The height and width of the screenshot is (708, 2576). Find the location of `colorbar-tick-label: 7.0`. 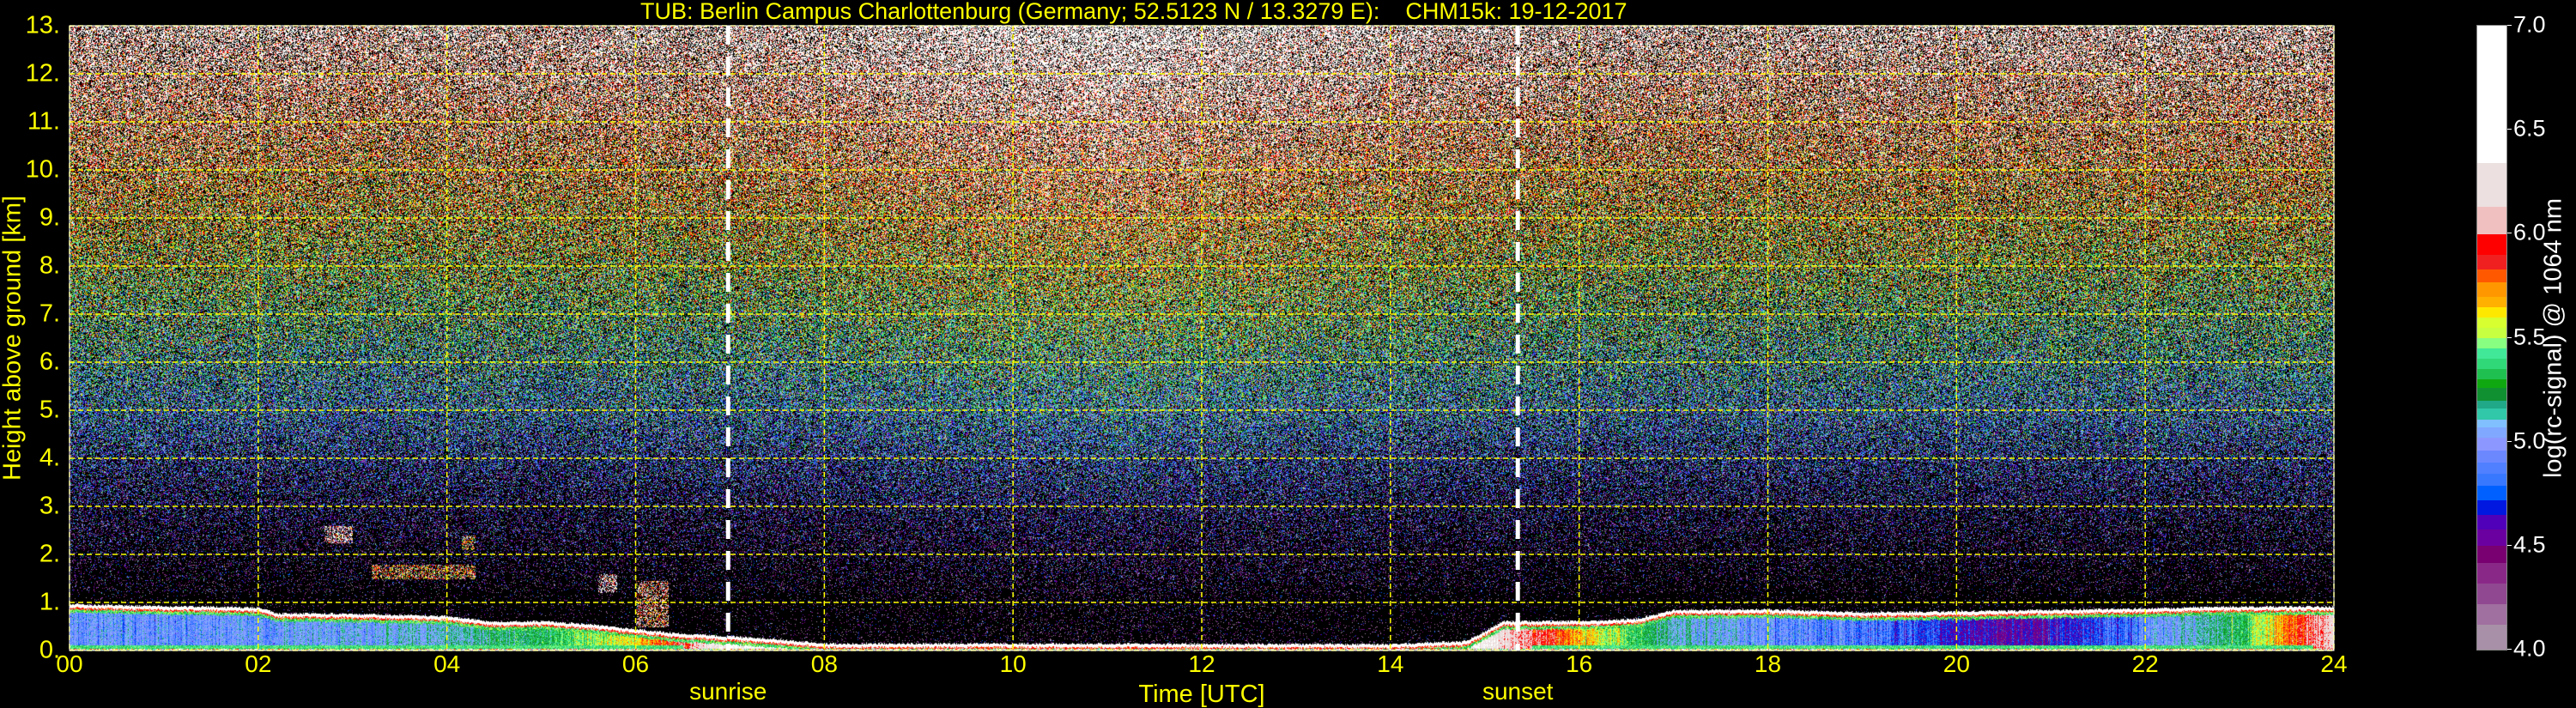

colorbar-tick-label: 7.0 is located at coordinates (2529, 24).